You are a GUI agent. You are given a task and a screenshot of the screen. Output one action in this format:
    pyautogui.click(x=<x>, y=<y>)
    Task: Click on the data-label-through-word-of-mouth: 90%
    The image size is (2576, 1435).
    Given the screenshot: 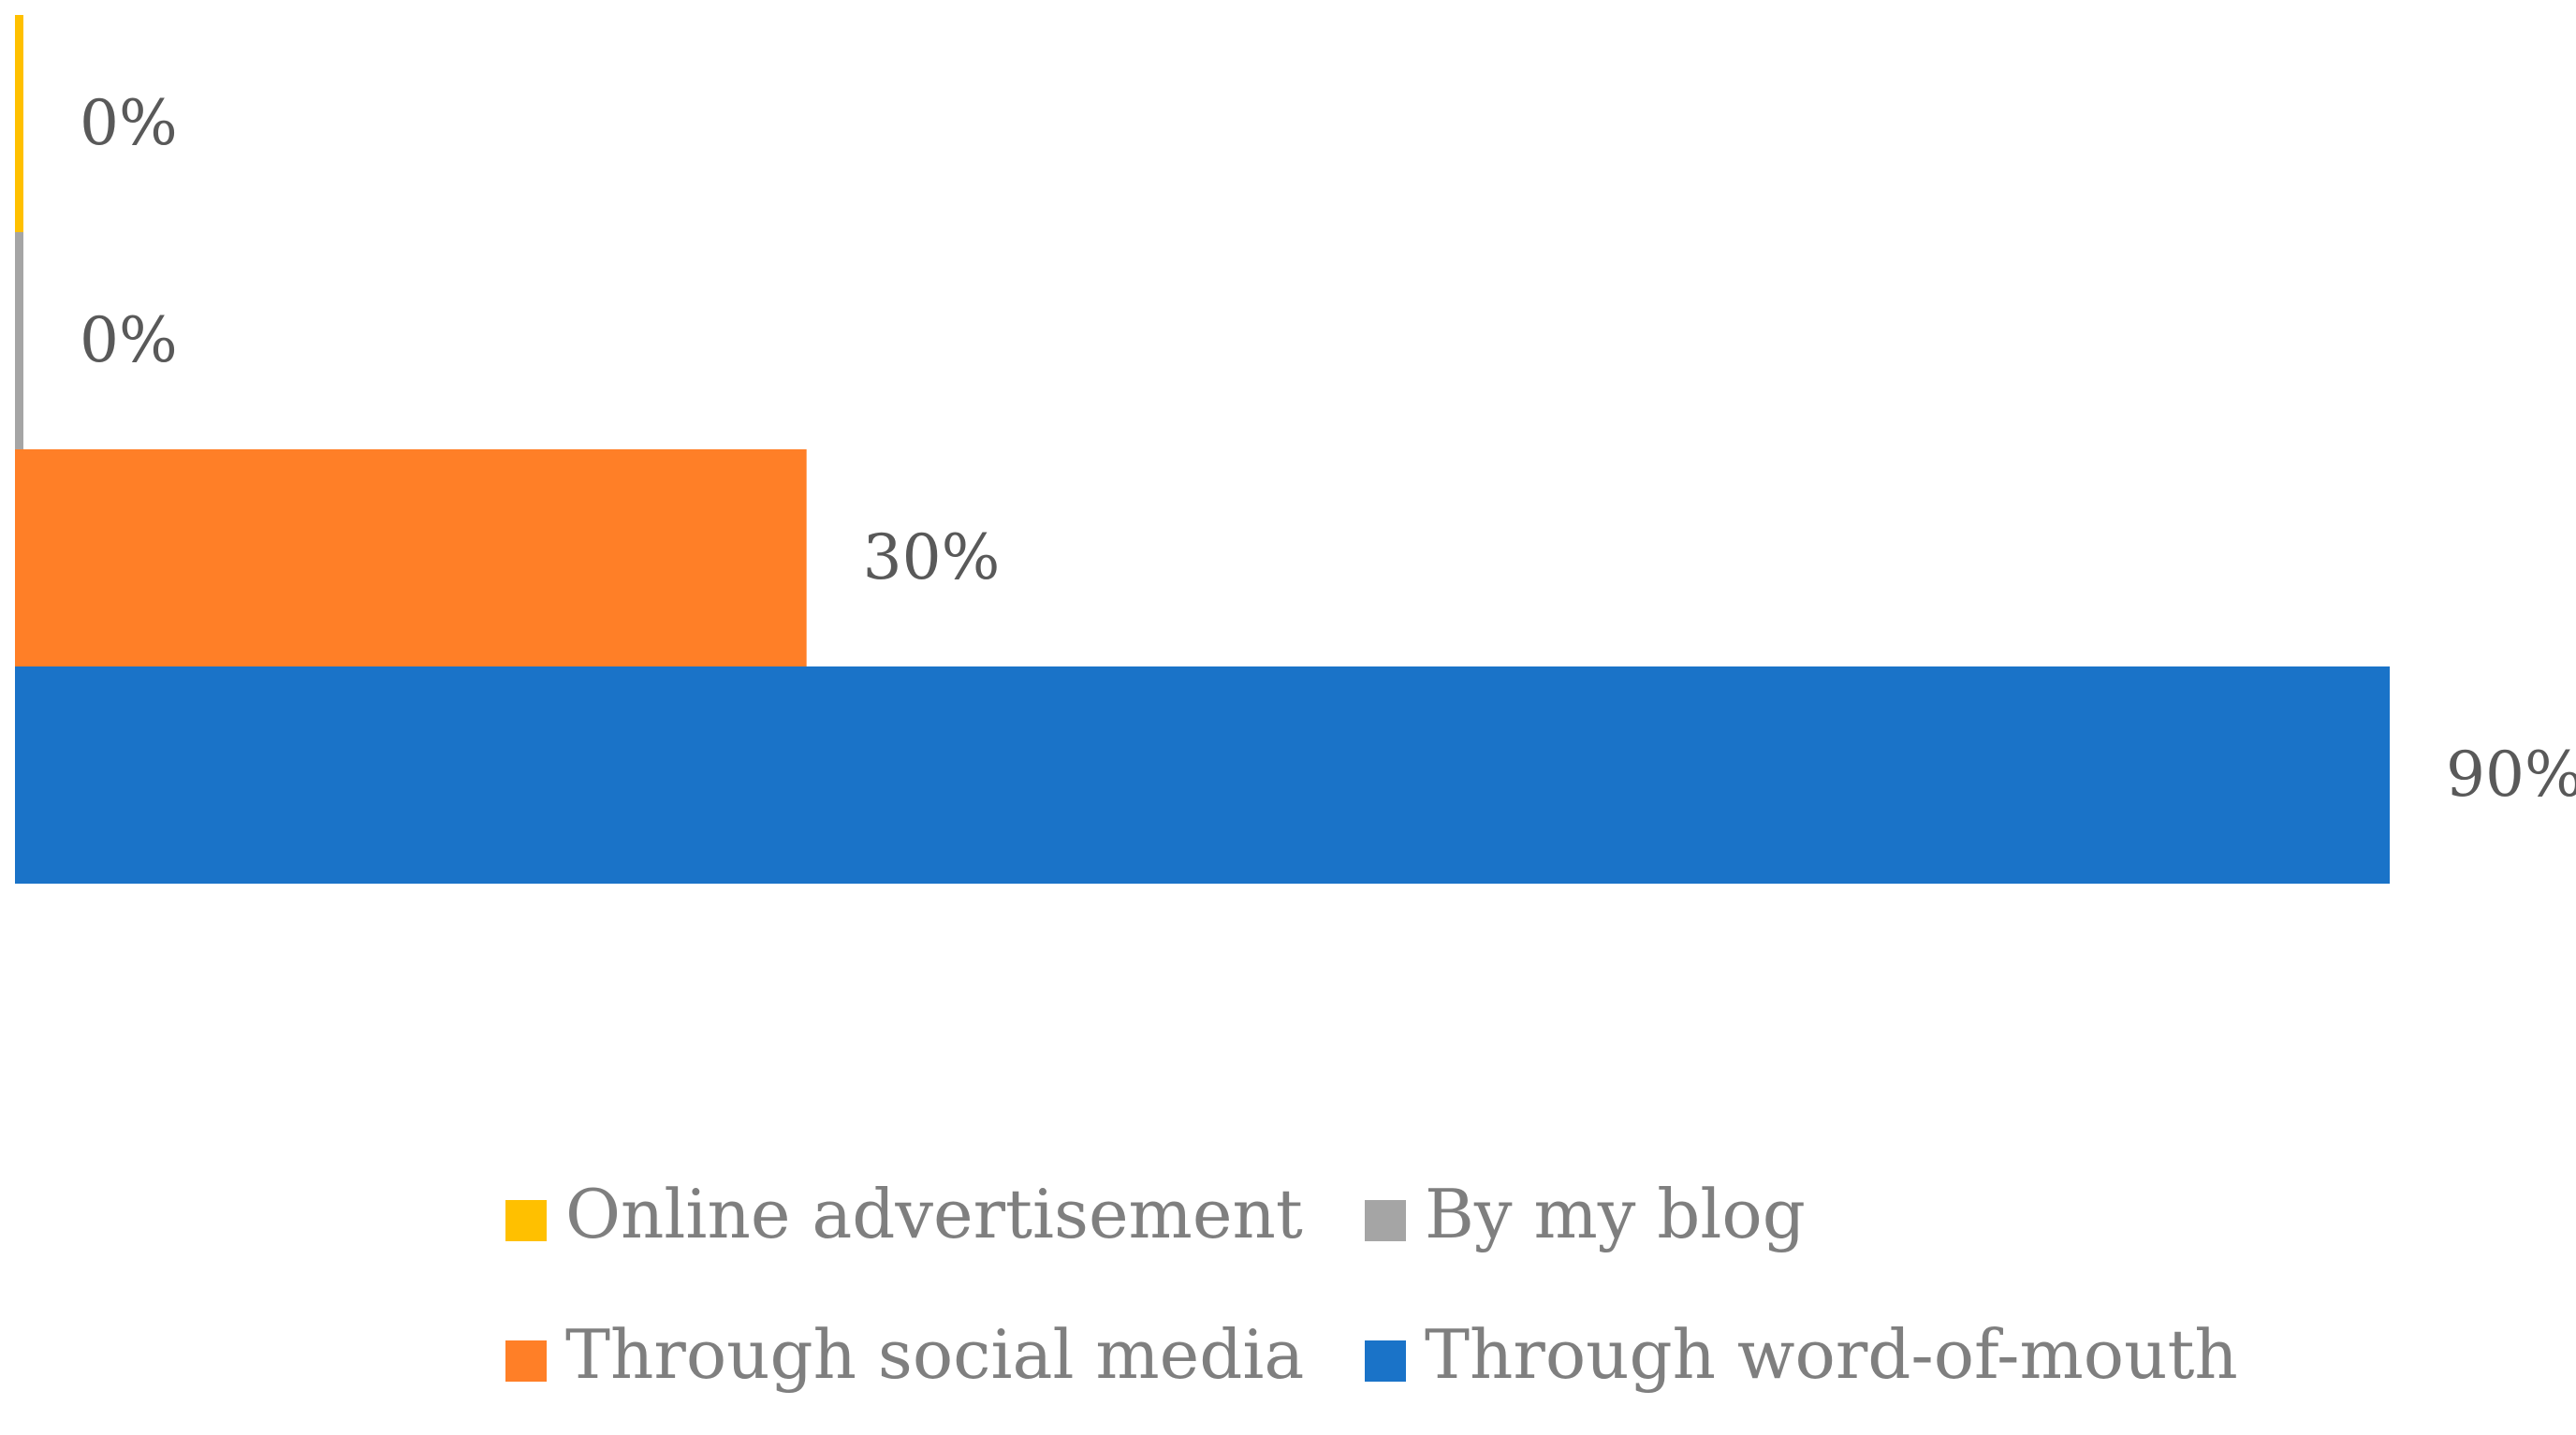 What is the action you would take?
    pyautogui.click(x=2511, y=775)
    